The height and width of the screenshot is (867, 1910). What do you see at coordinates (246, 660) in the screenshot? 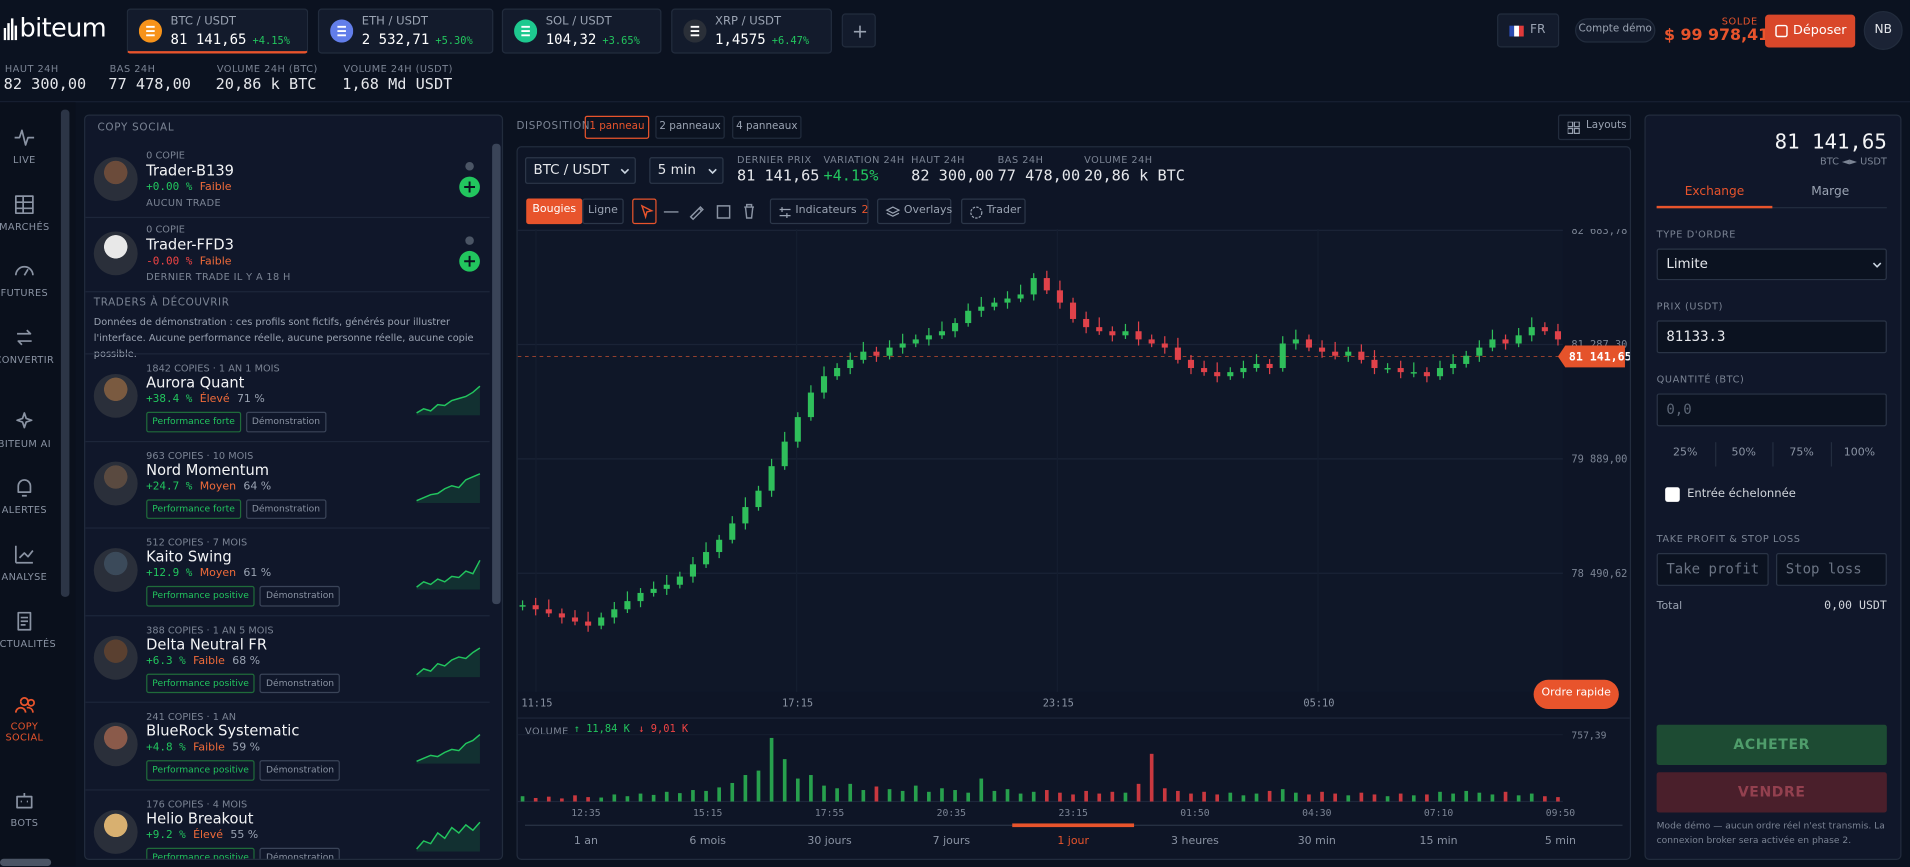
I see `score: 68 %` at bounding box center [246, 660].